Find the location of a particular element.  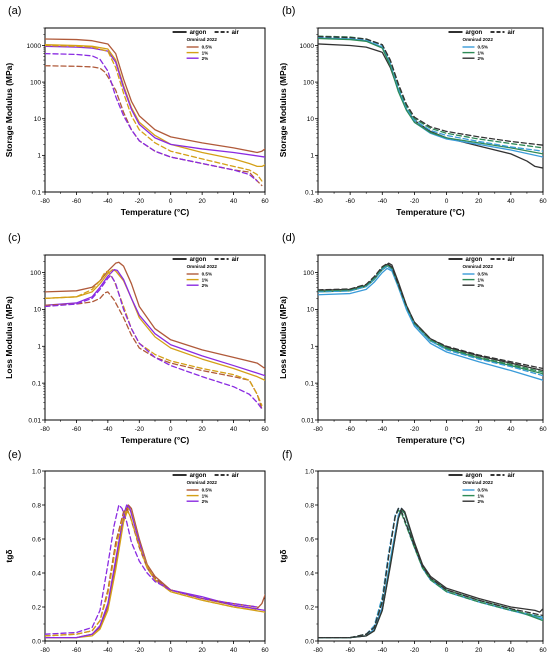

y-axis-label: tgδ is located at coordinates (283, 555).